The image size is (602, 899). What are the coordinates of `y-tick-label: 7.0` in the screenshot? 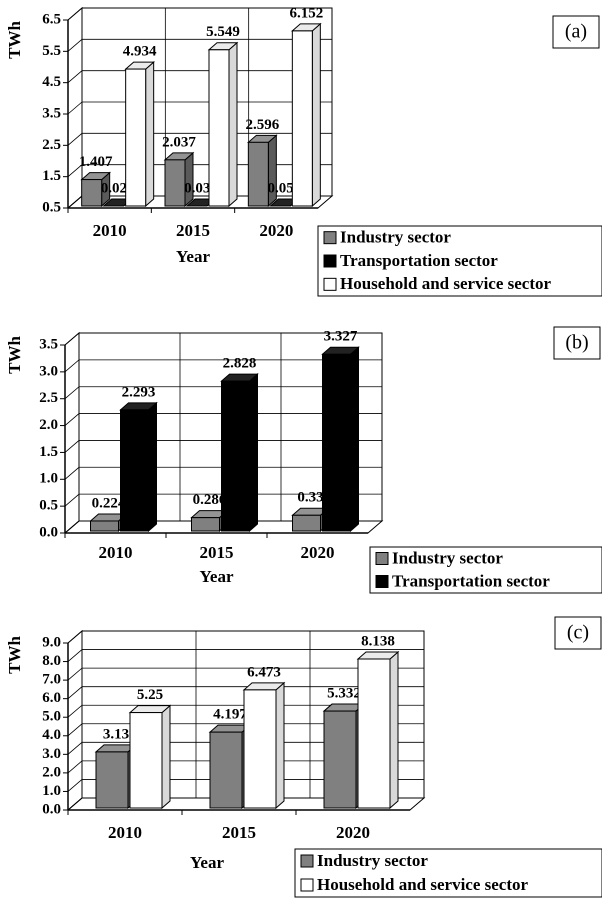 It's located at (51, 680).